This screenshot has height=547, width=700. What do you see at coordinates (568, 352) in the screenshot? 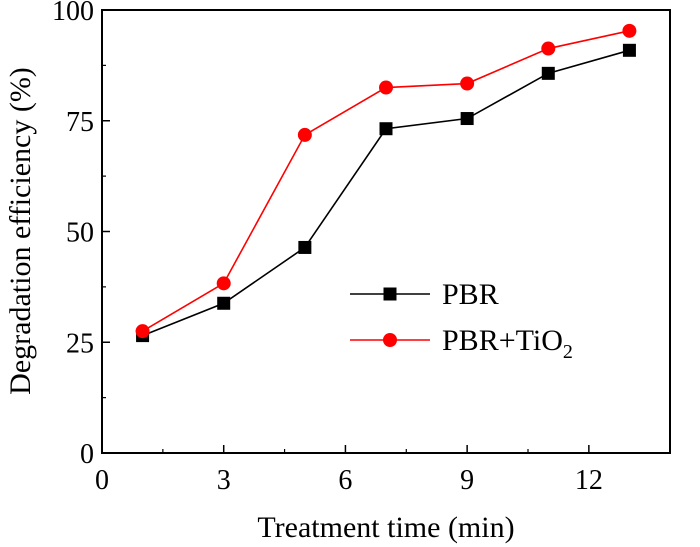
I see `legend-label-pbr-tio2-sub: 2` at bounding box center [568, 352].